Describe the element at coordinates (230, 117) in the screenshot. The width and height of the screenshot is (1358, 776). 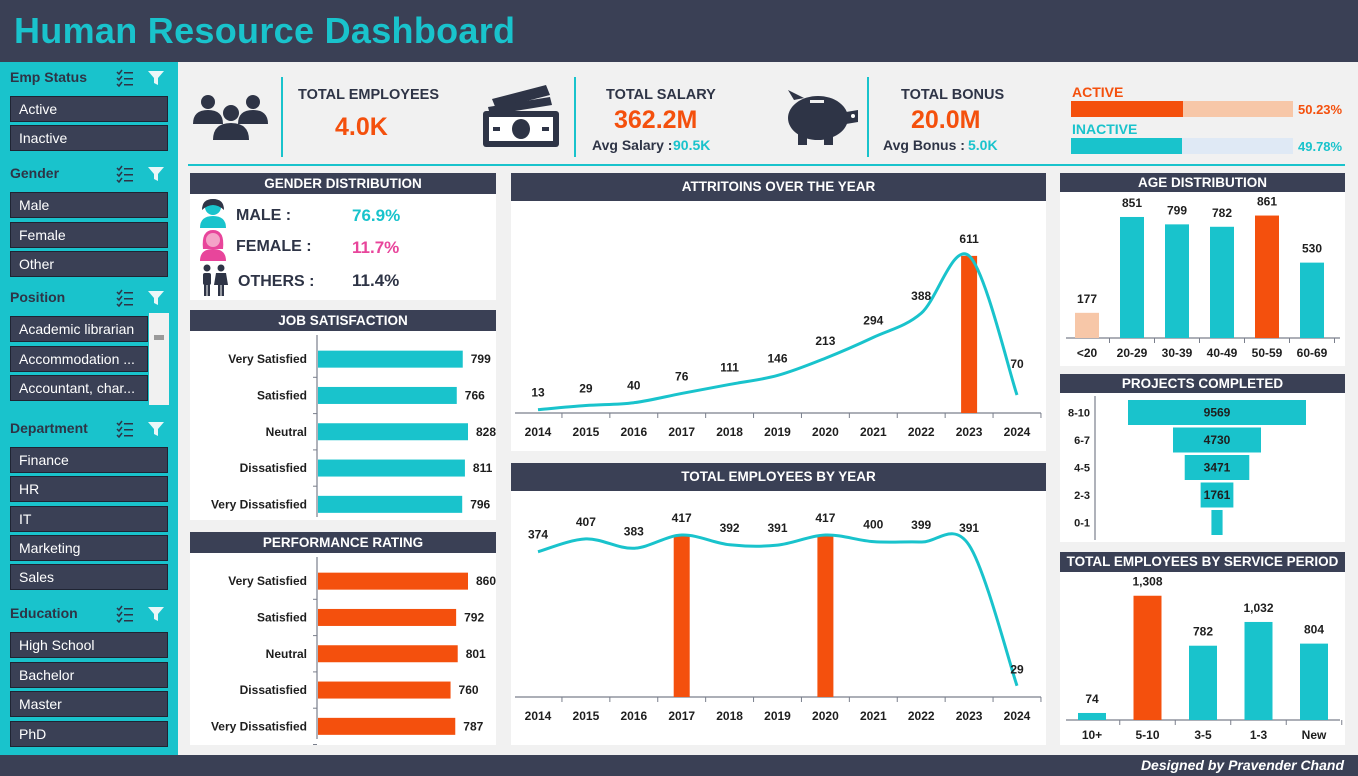
I see `people-icon` at that location.